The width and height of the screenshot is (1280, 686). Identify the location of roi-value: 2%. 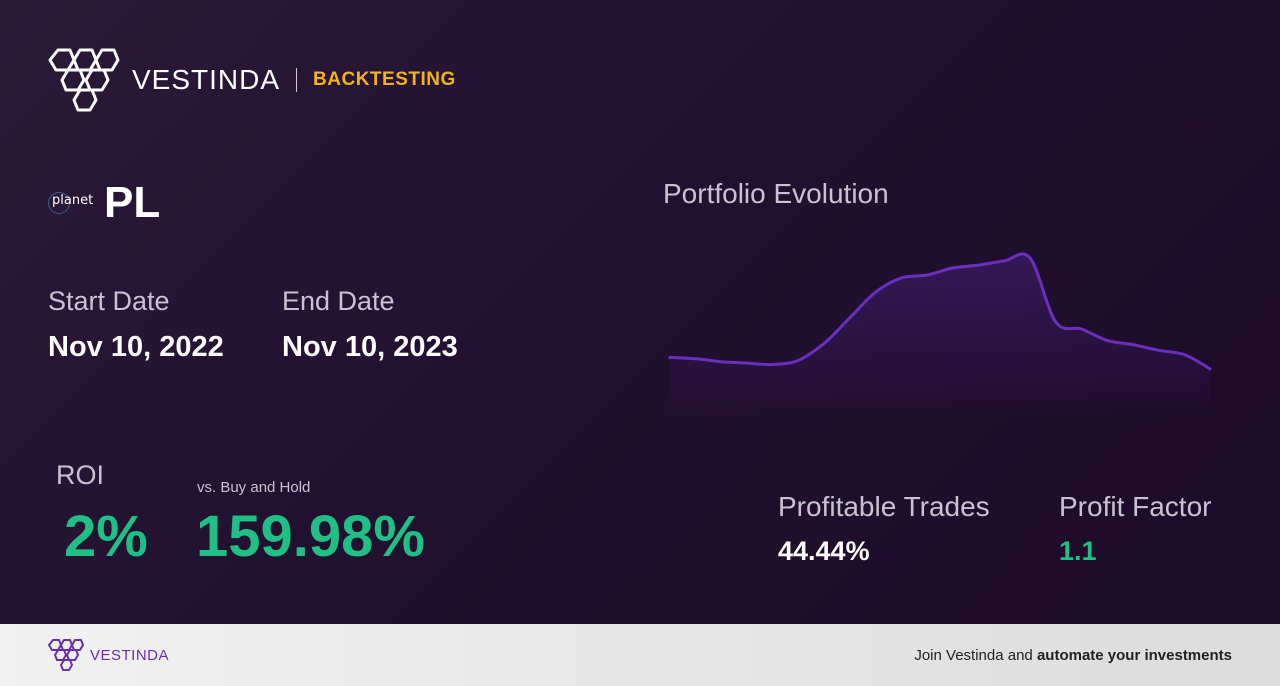
(106, 536).